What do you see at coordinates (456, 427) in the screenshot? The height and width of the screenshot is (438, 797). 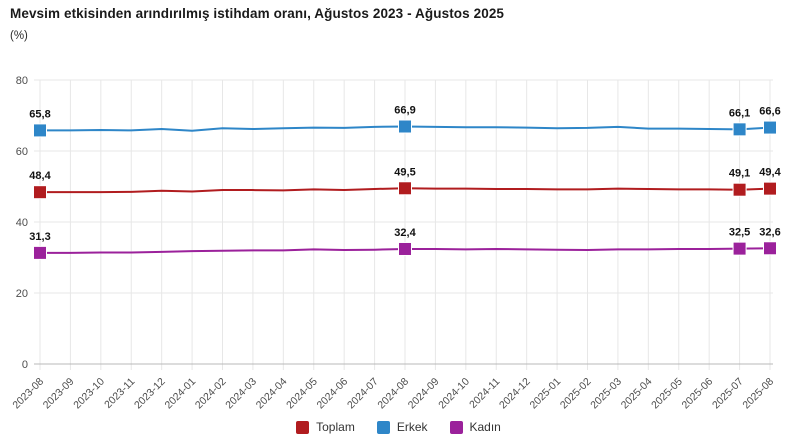 I see `legend-swatch-kadin` at bounding box center [456, 427].